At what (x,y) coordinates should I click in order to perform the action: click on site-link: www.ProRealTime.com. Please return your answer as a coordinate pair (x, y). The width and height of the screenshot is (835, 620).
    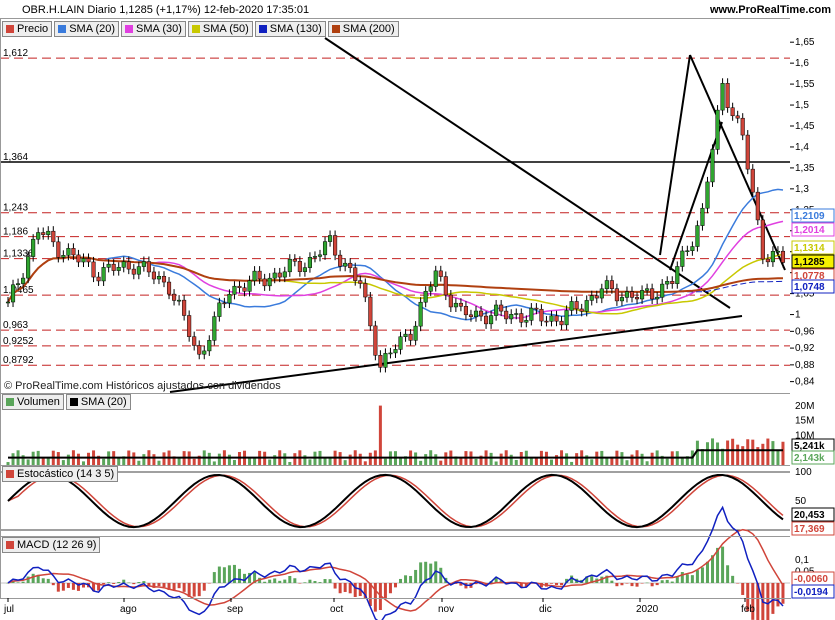
    Looking at the image, I should click on (770, 10).